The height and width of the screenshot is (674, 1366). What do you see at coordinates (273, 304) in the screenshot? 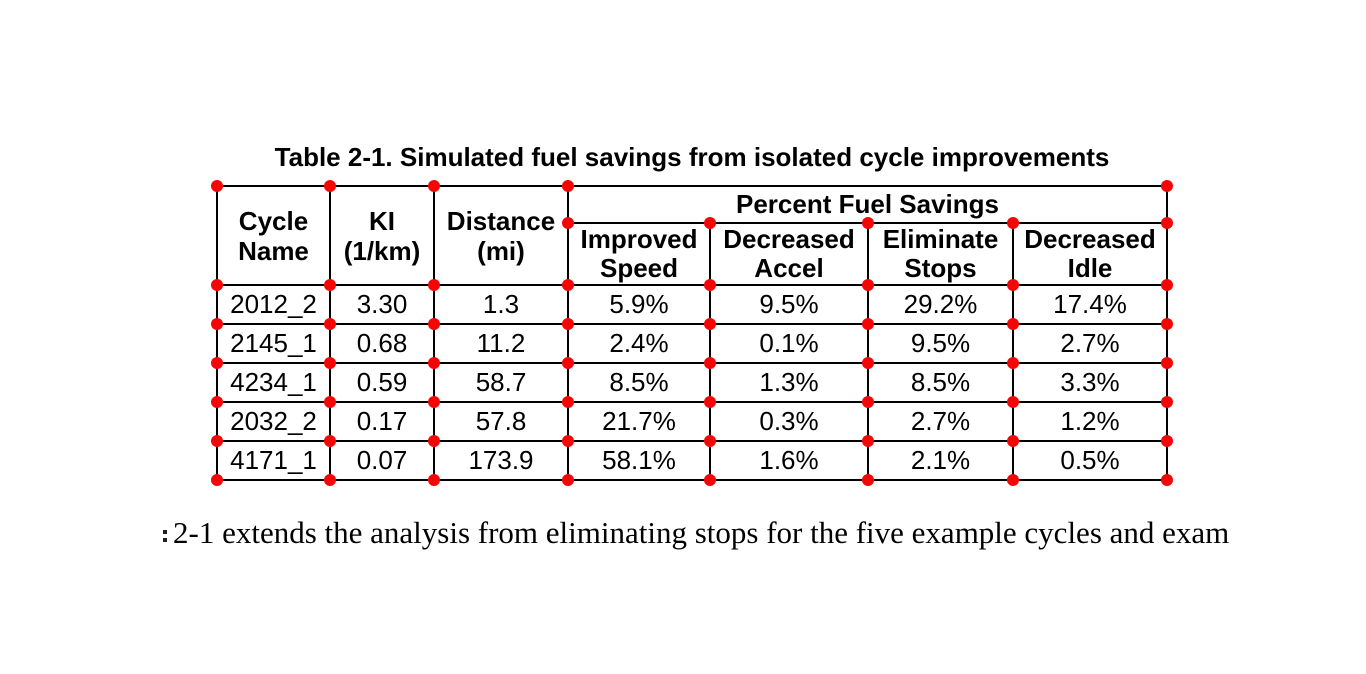
I see `cell-cycle-name: 2012_2` at bounding box center [273, 304].